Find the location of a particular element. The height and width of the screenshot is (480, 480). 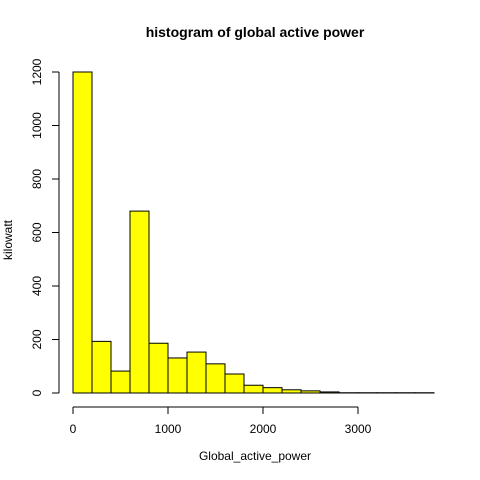

y-tick-label: 1000 is located at coordinates (37, 125).